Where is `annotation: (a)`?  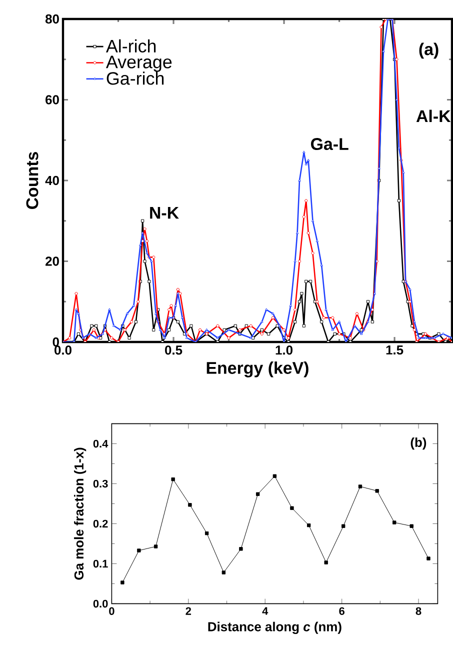
annotation: (a) is located at coordinates (428, 50).